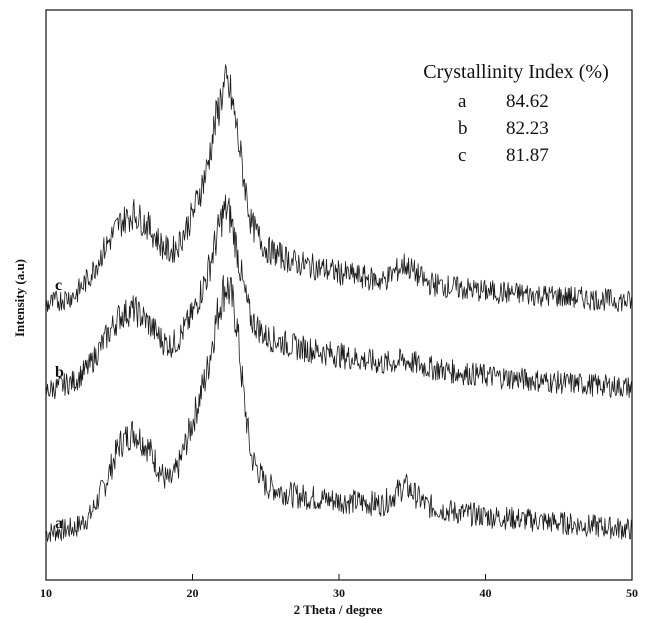 The image size is (648, 619). I want to click on legend-series-value: 82.23, so click(527, 128).